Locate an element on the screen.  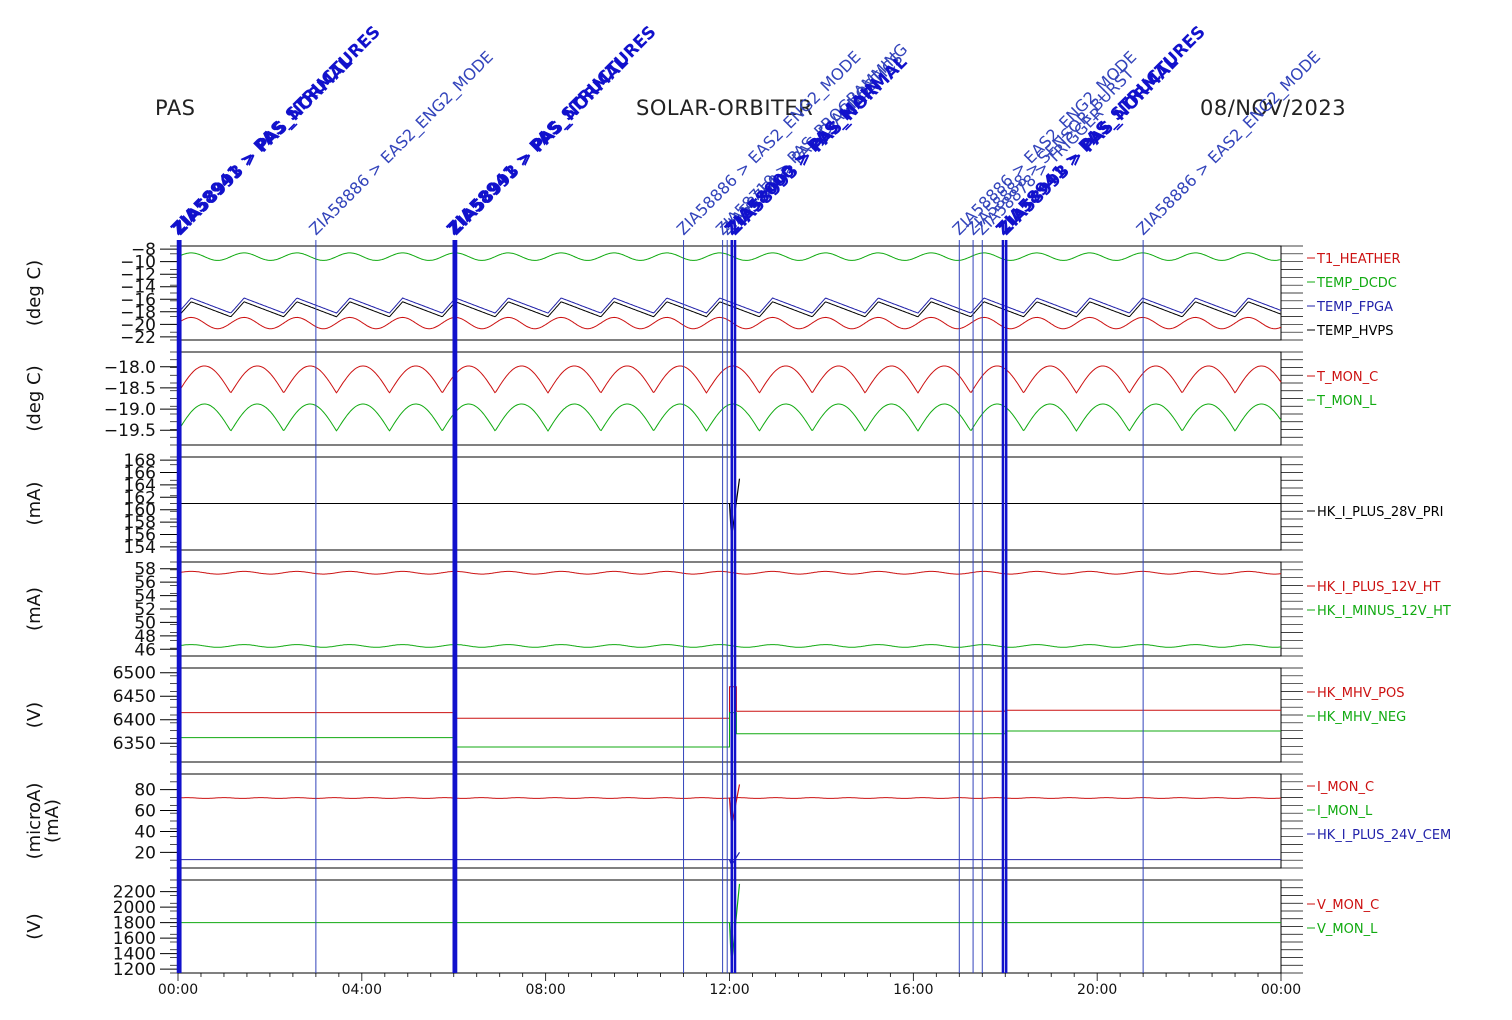
event-label: ZIA58886 > EAS2_ENG2_MODE is located at coordinates (769, 143).